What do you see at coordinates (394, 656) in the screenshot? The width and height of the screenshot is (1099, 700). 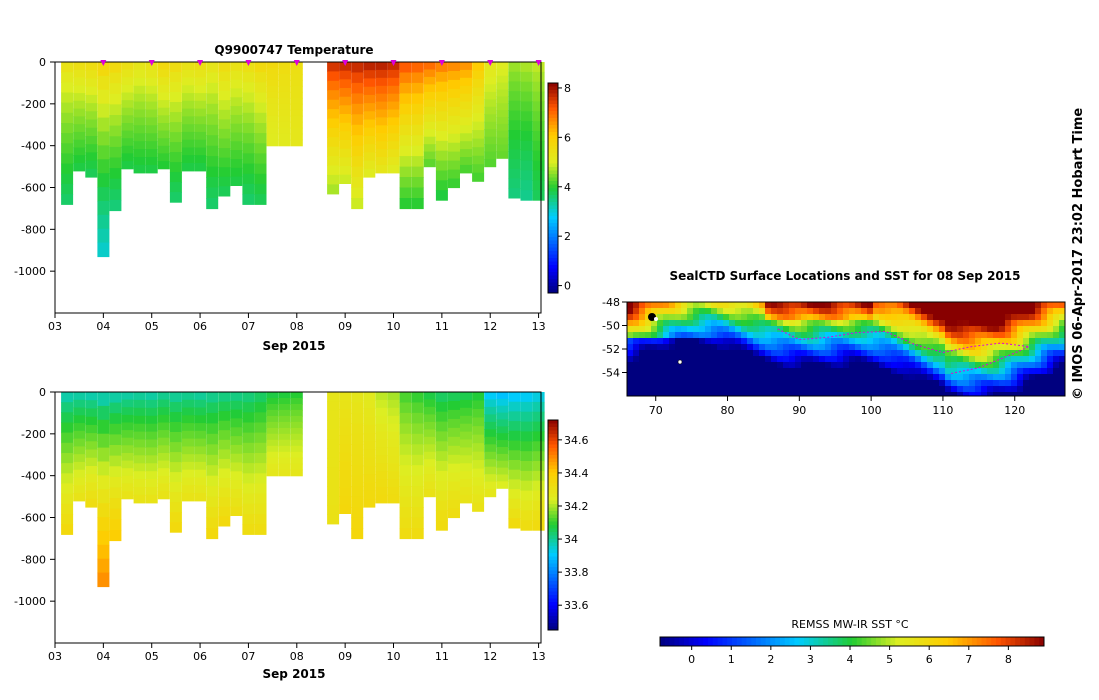 I see `x-tick-label: 10` at bounding box center [394, 656].